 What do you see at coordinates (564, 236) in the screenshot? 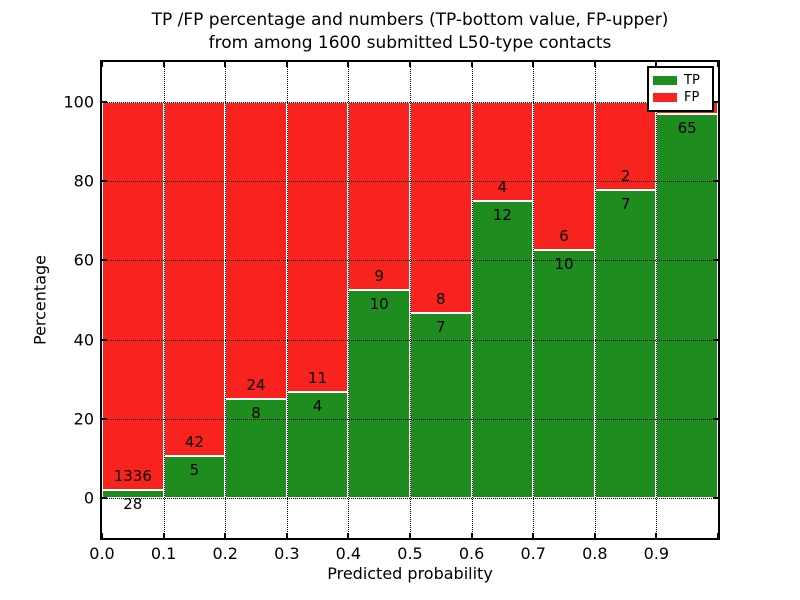
I see `fp-count-label: 6` at bounding box center [564, 236].